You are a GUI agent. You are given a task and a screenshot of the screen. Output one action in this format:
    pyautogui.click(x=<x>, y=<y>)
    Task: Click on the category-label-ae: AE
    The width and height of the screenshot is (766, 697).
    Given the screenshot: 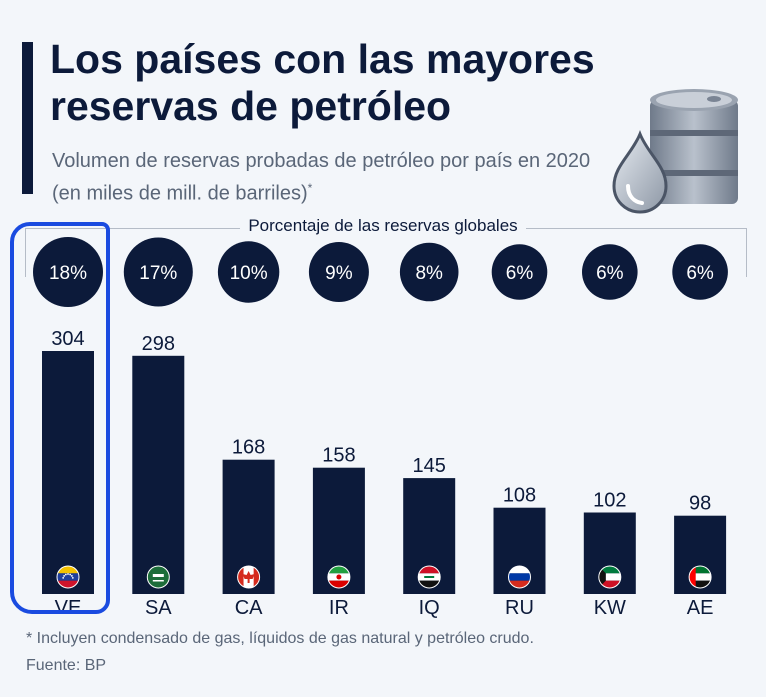 What is the action you would take?
    pyautogui.click(x=700, y=608)
    